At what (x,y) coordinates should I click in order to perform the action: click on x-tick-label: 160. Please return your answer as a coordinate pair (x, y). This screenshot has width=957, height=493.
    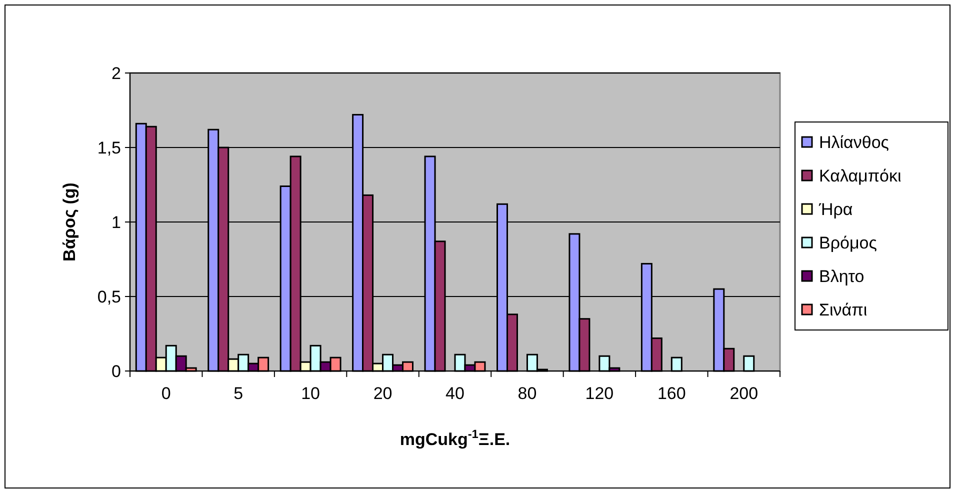
    Looking at the image, I should click on (671, 393).